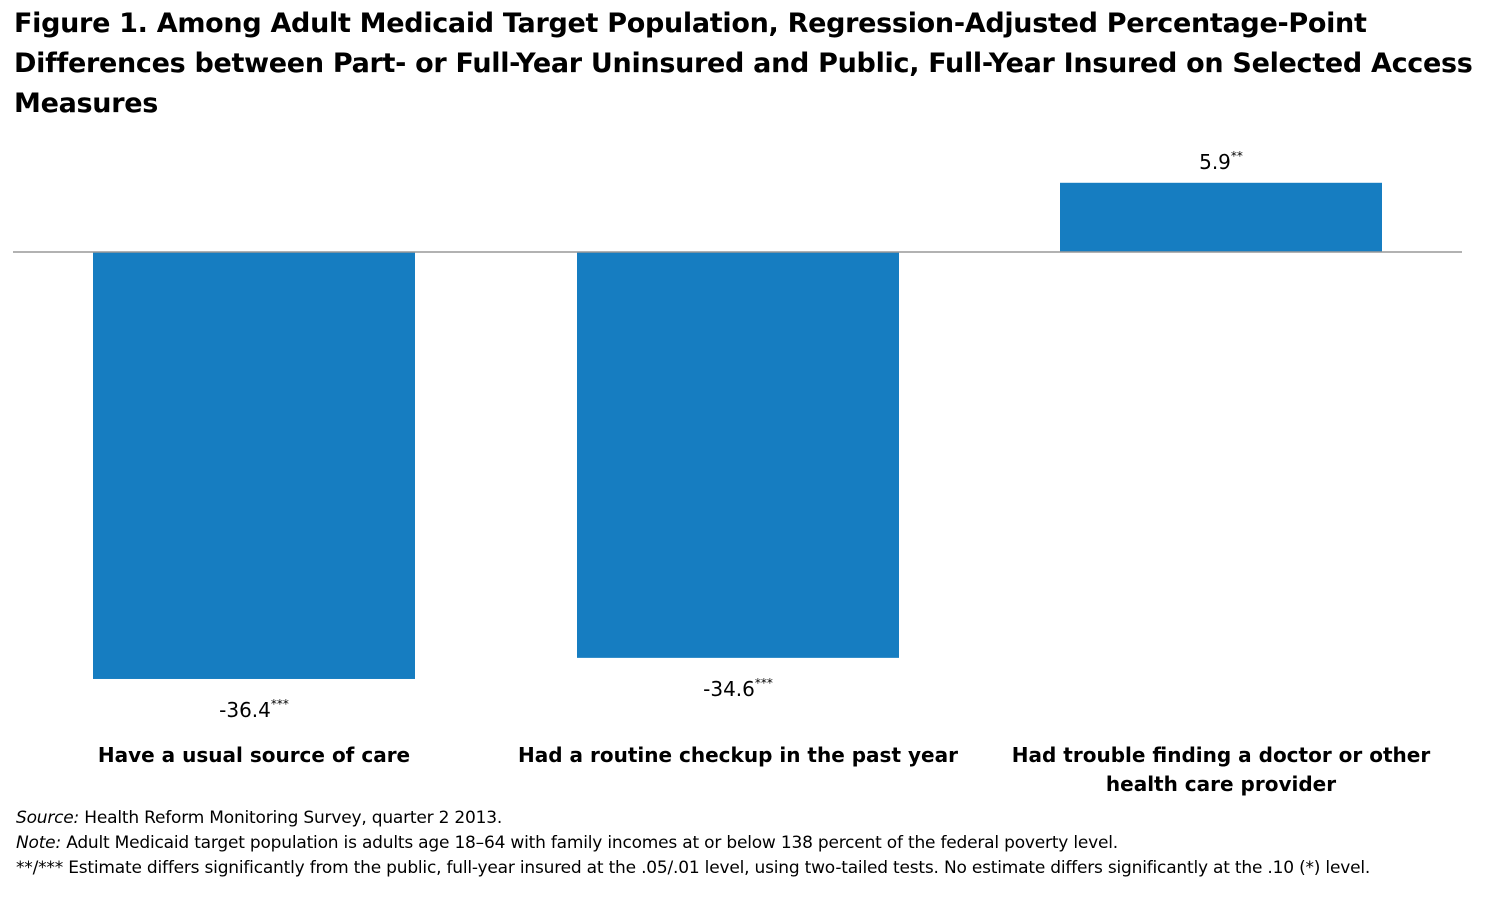 Image resolution: width=1488 pixels, height=924 pixels. Describe the element at coordinates (729, 689) in the screenshot. I see `data-label-value: -34.6` at that location.